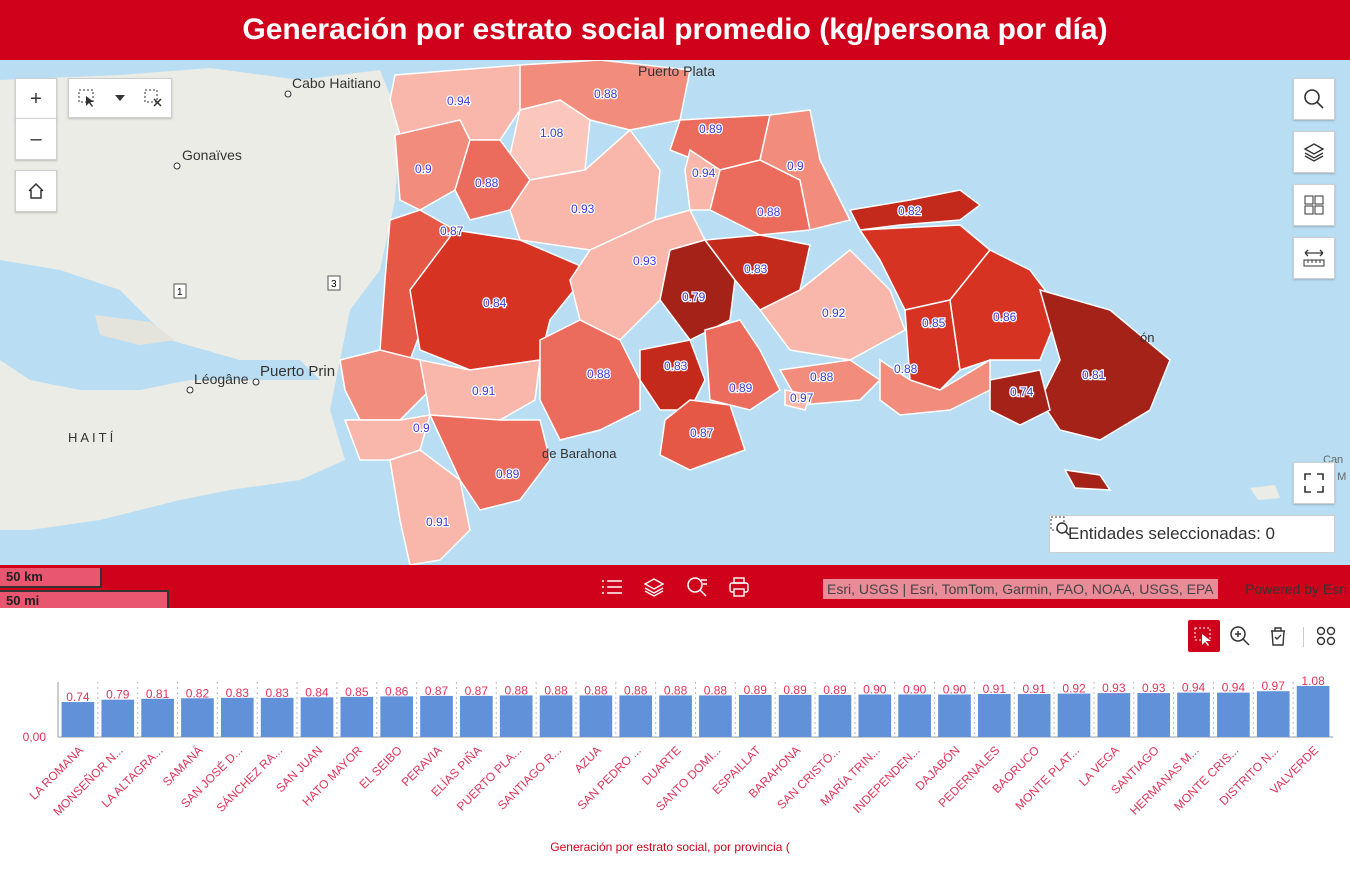 This screenshot has width=1350, height=885. I want to click on province-san-pedro, so click(935, 387).